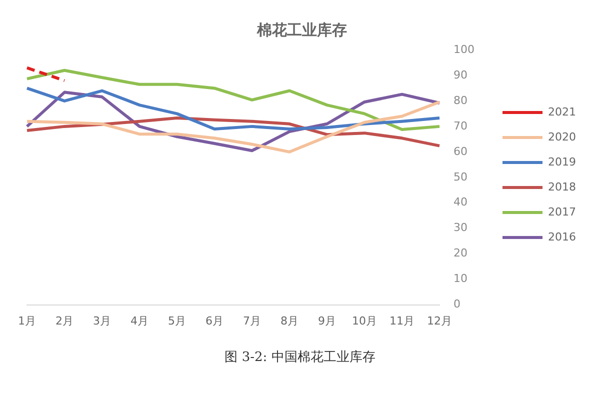 This screenshot has width=600, height=400. Describe the element at coordinates (464, 49) in the screenshot. I see `y-tick-label: 100` at that location.